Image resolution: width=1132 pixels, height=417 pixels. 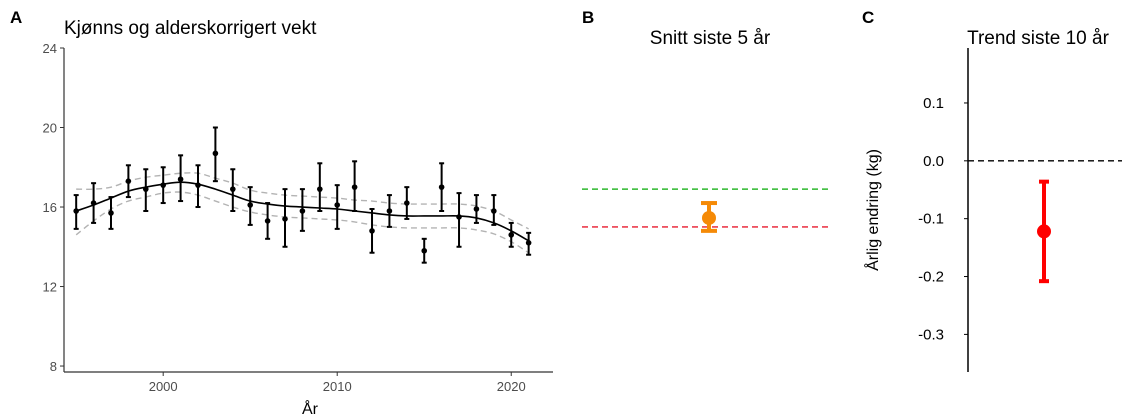 What do you see at coordinates (16, 17) in the screenshot?
I see `panel-letter-a: A` at bounding box center [16, 17].